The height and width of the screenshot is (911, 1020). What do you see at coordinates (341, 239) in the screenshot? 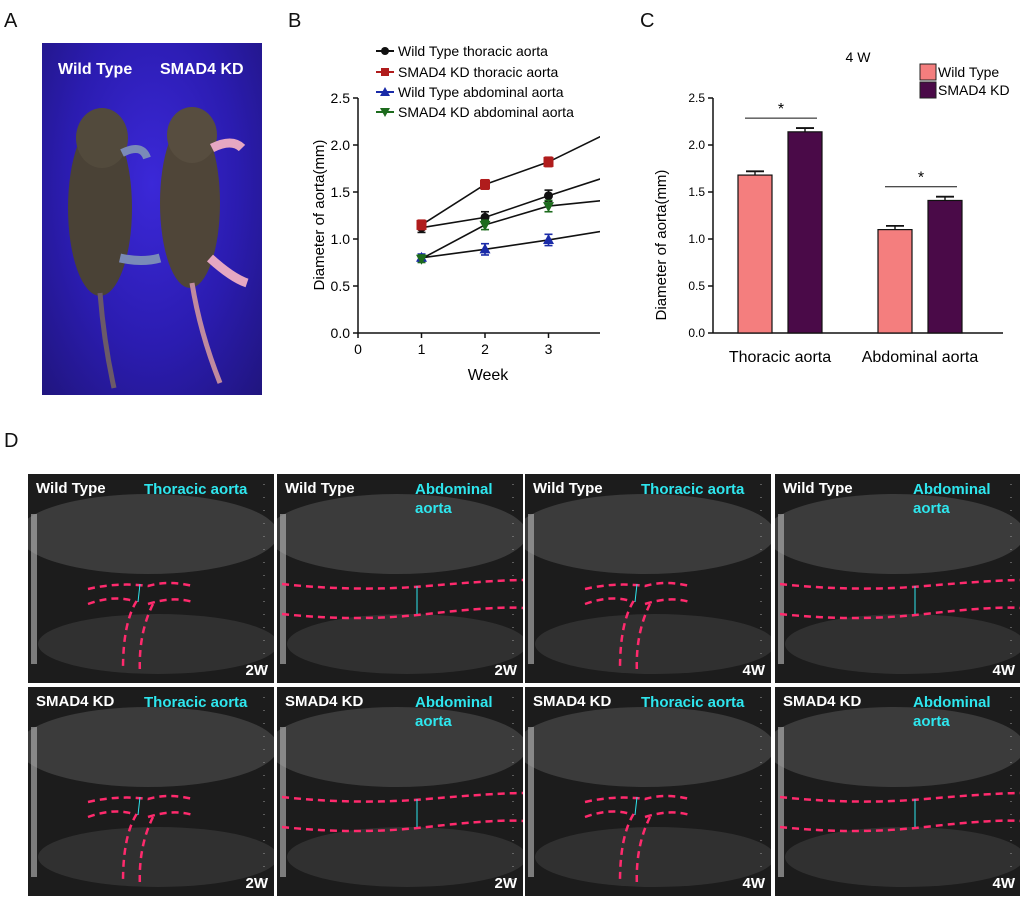
I see `y-tick-label: 1.0` at bounding box center [341, 239].